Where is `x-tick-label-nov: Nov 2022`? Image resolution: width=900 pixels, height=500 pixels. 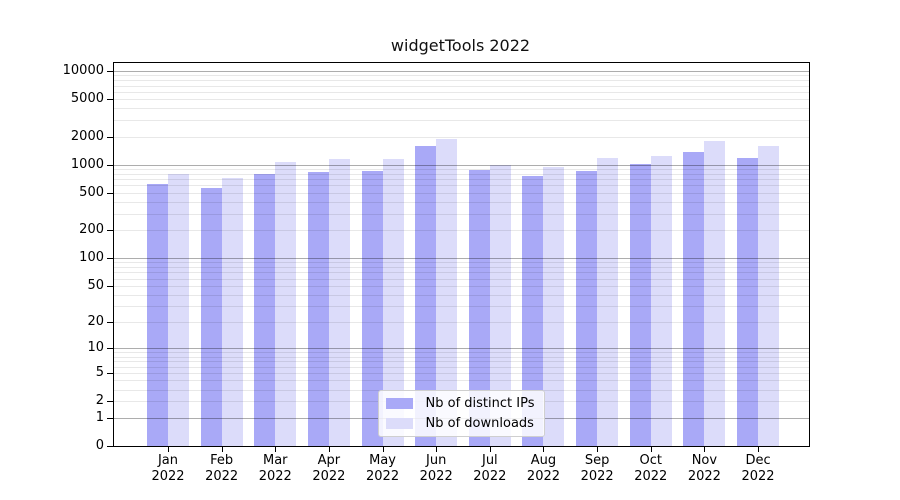 x-tick-label-nov: Nov 2022 is located at coordinates (704, 468).